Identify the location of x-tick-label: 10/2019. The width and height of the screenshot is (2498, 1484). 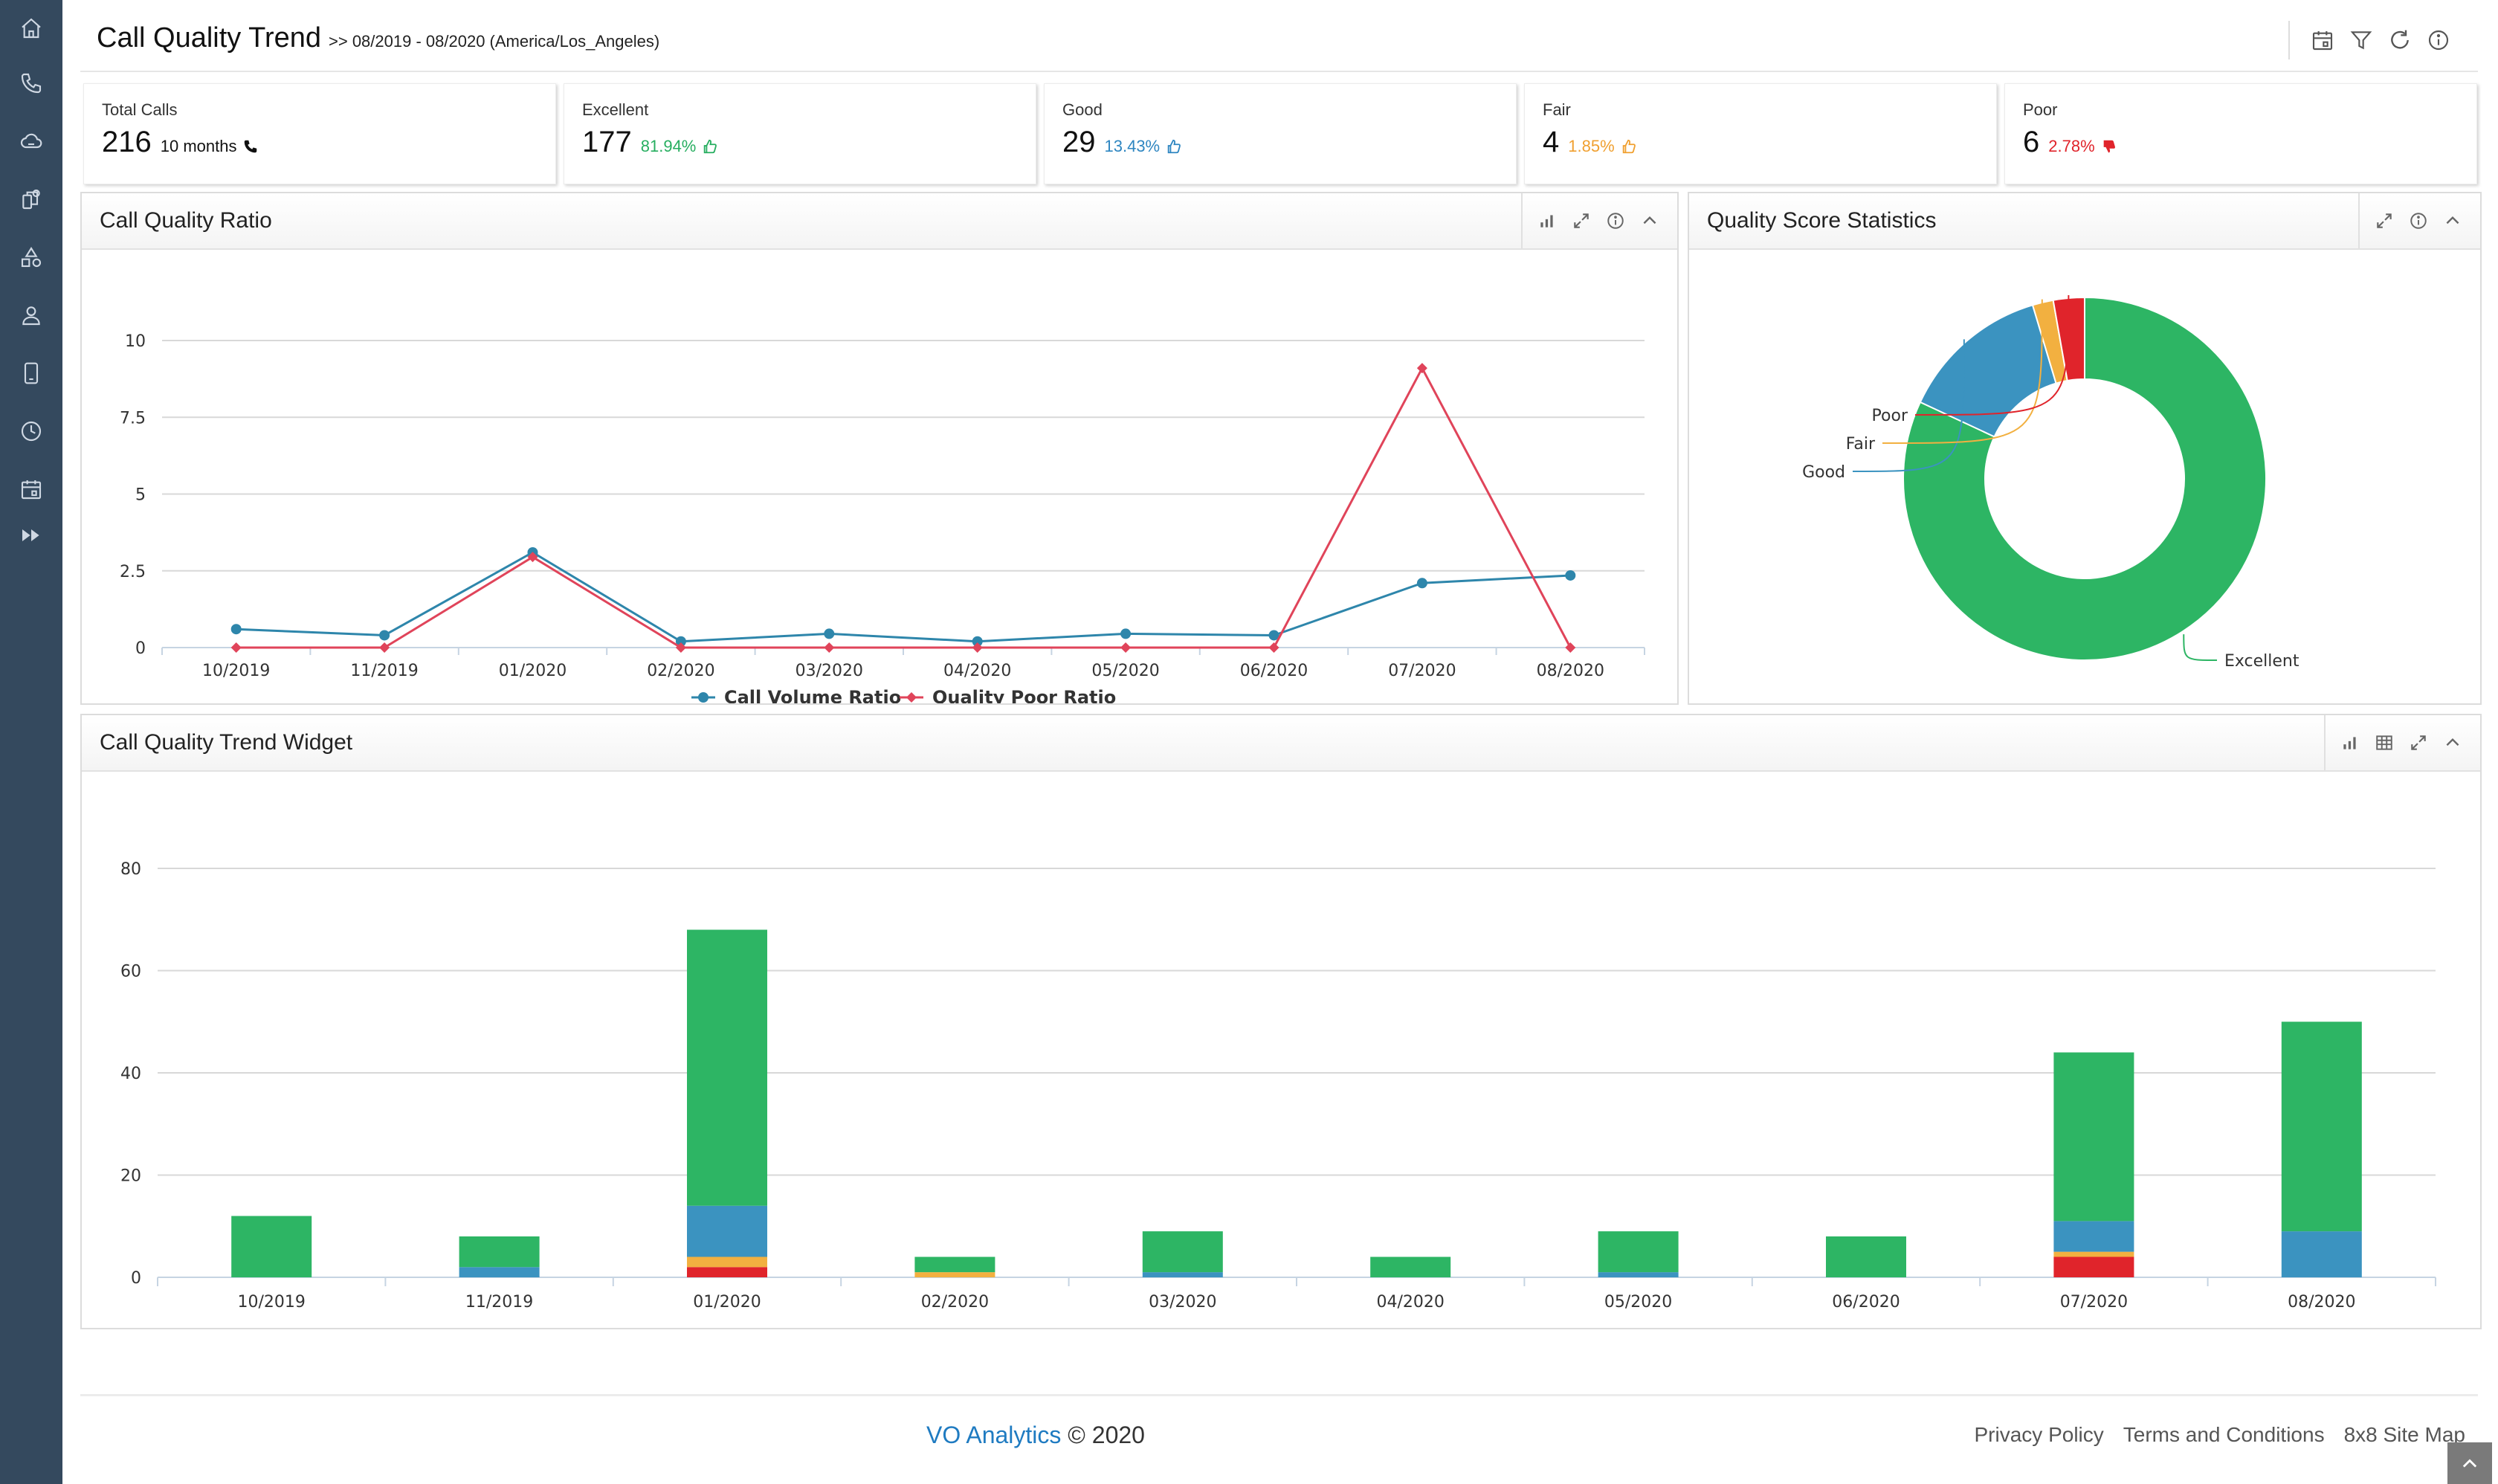
(271, 1302).